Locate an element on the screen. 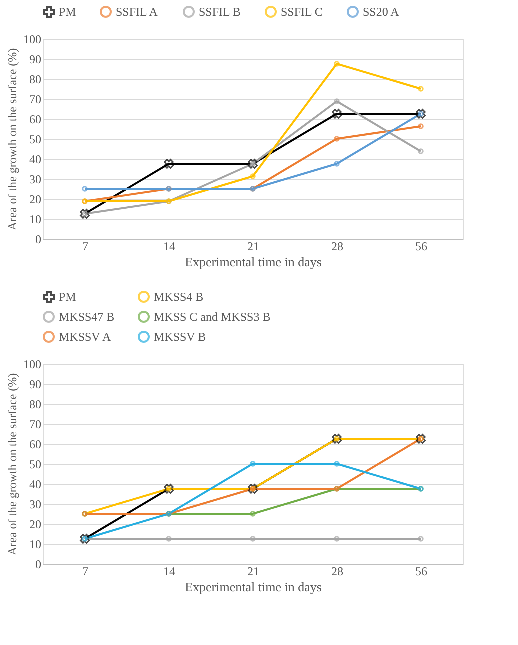 This screenshot has height=645, width=518. legend-label: SSFIL A is located at coordinates (137, 12).